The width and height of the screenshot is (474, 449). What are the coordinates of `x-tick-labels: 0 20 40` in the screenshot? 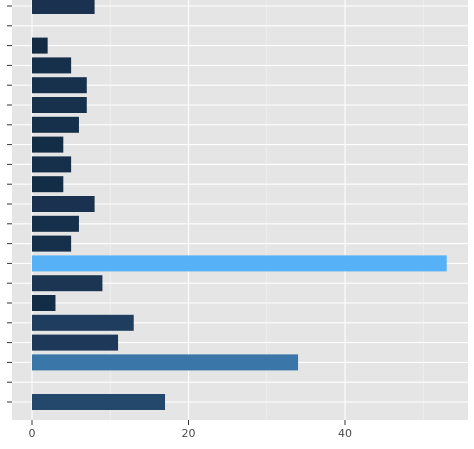 It's located at (191, 433).